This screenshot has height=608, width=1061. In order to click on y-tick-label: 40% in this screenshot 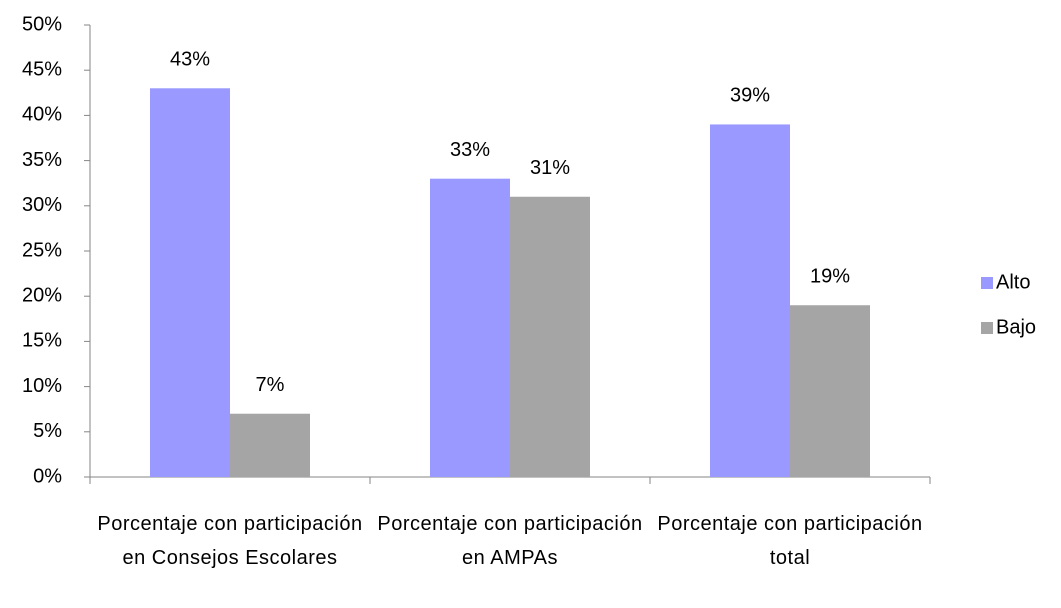, I will do `click(42, 115)`.